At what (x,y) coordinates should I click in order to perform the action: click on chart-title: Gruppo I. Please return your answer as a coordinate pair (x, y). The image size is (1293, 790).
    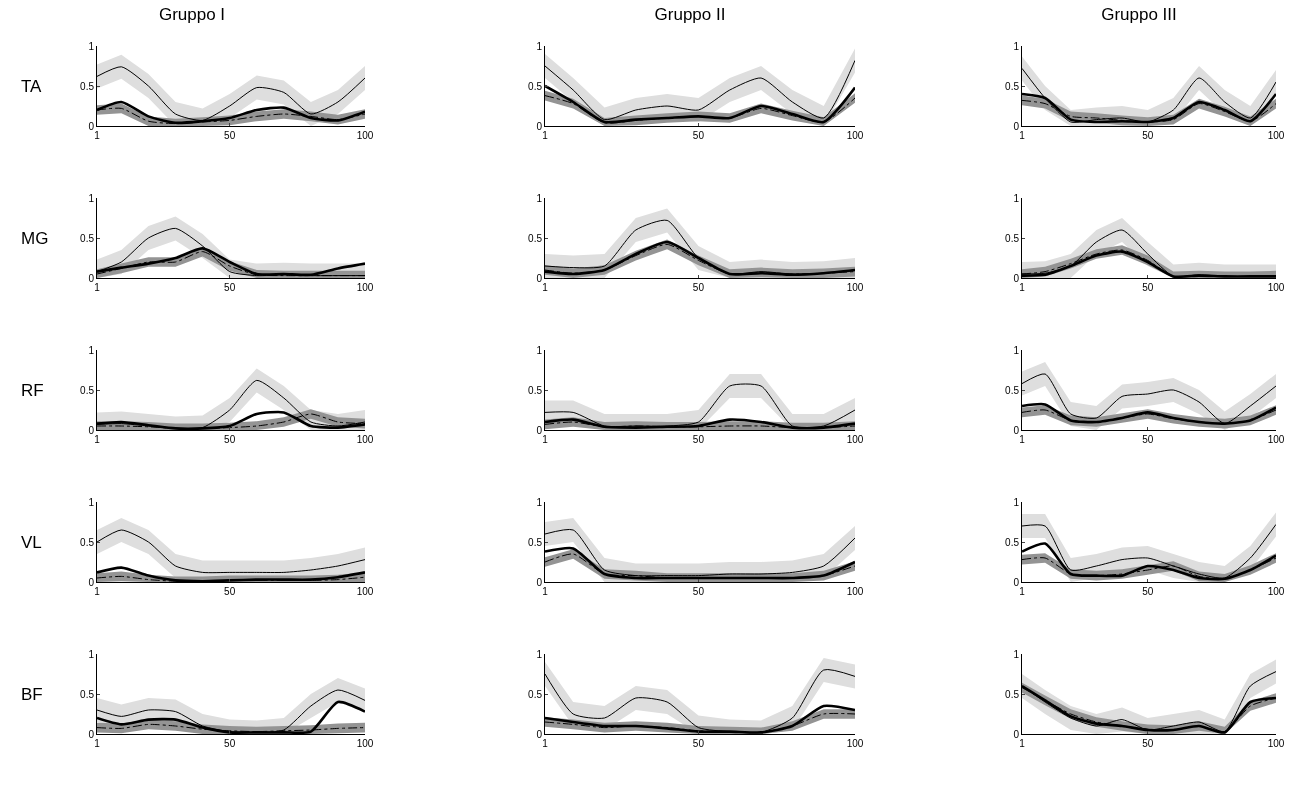
    Looking at the image, I should click on (192, 14).